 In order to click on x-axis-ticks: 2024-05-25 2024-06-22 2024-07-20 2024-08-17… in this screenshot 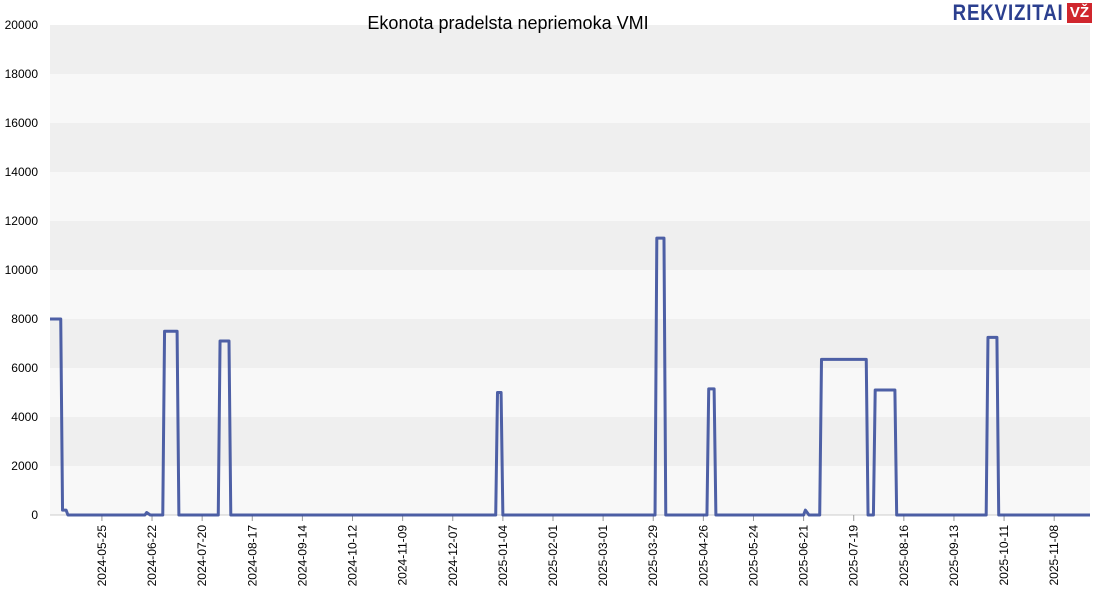, I will do `click(578, 550)`.